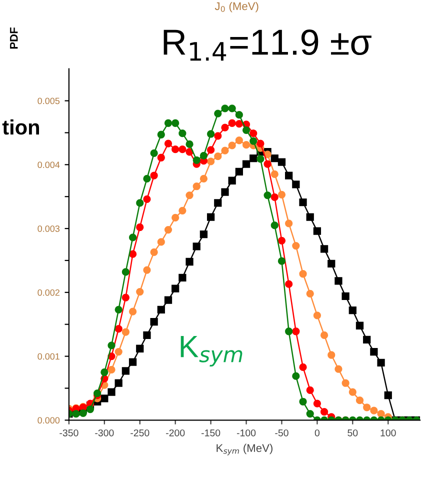  Describe the element at coordinates (49, 356) in the screenshot. I see `y-tick-label: 0.001` at that location.